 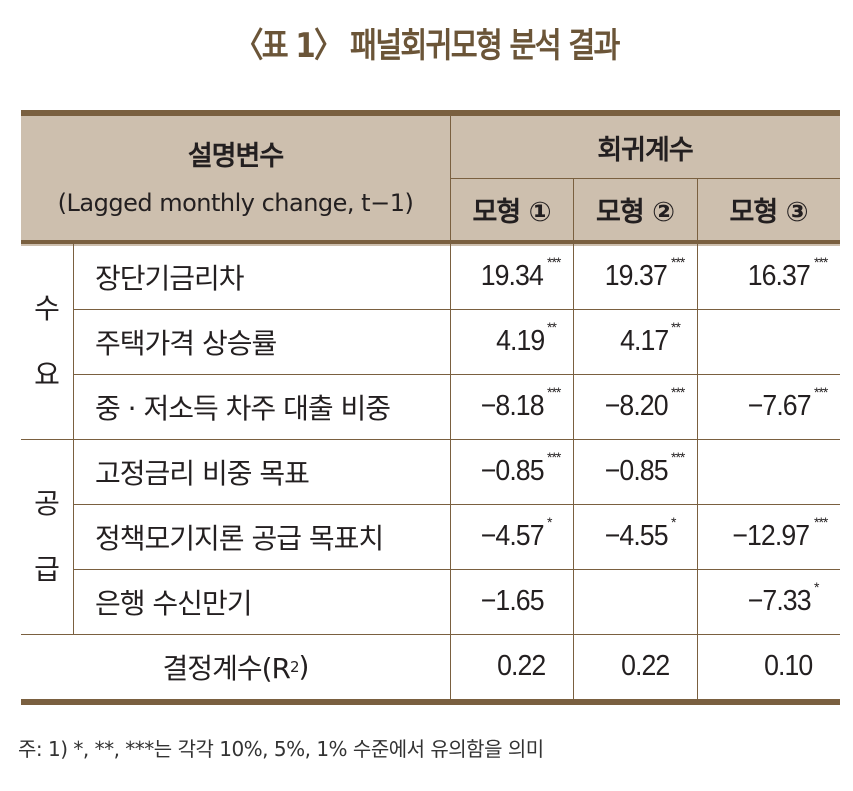 I want to click on group-char: 급, so click(x=47, y=569).